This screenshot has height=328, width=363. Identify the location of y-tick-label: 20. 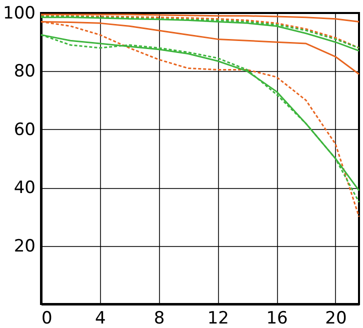
(25, 246).